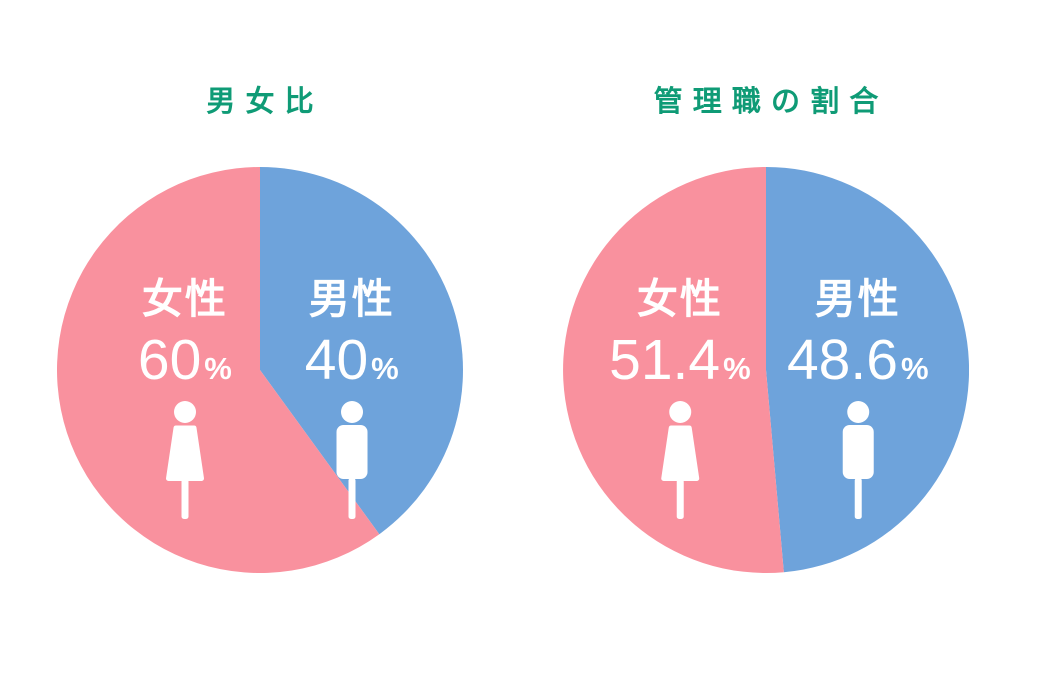 This screenshot has width=1038, height=675. What do you see at coordinates (185, 399) in the screenshot?
I see `female-slice-label-group: 女性 60%` at bounding box center [185, 399].